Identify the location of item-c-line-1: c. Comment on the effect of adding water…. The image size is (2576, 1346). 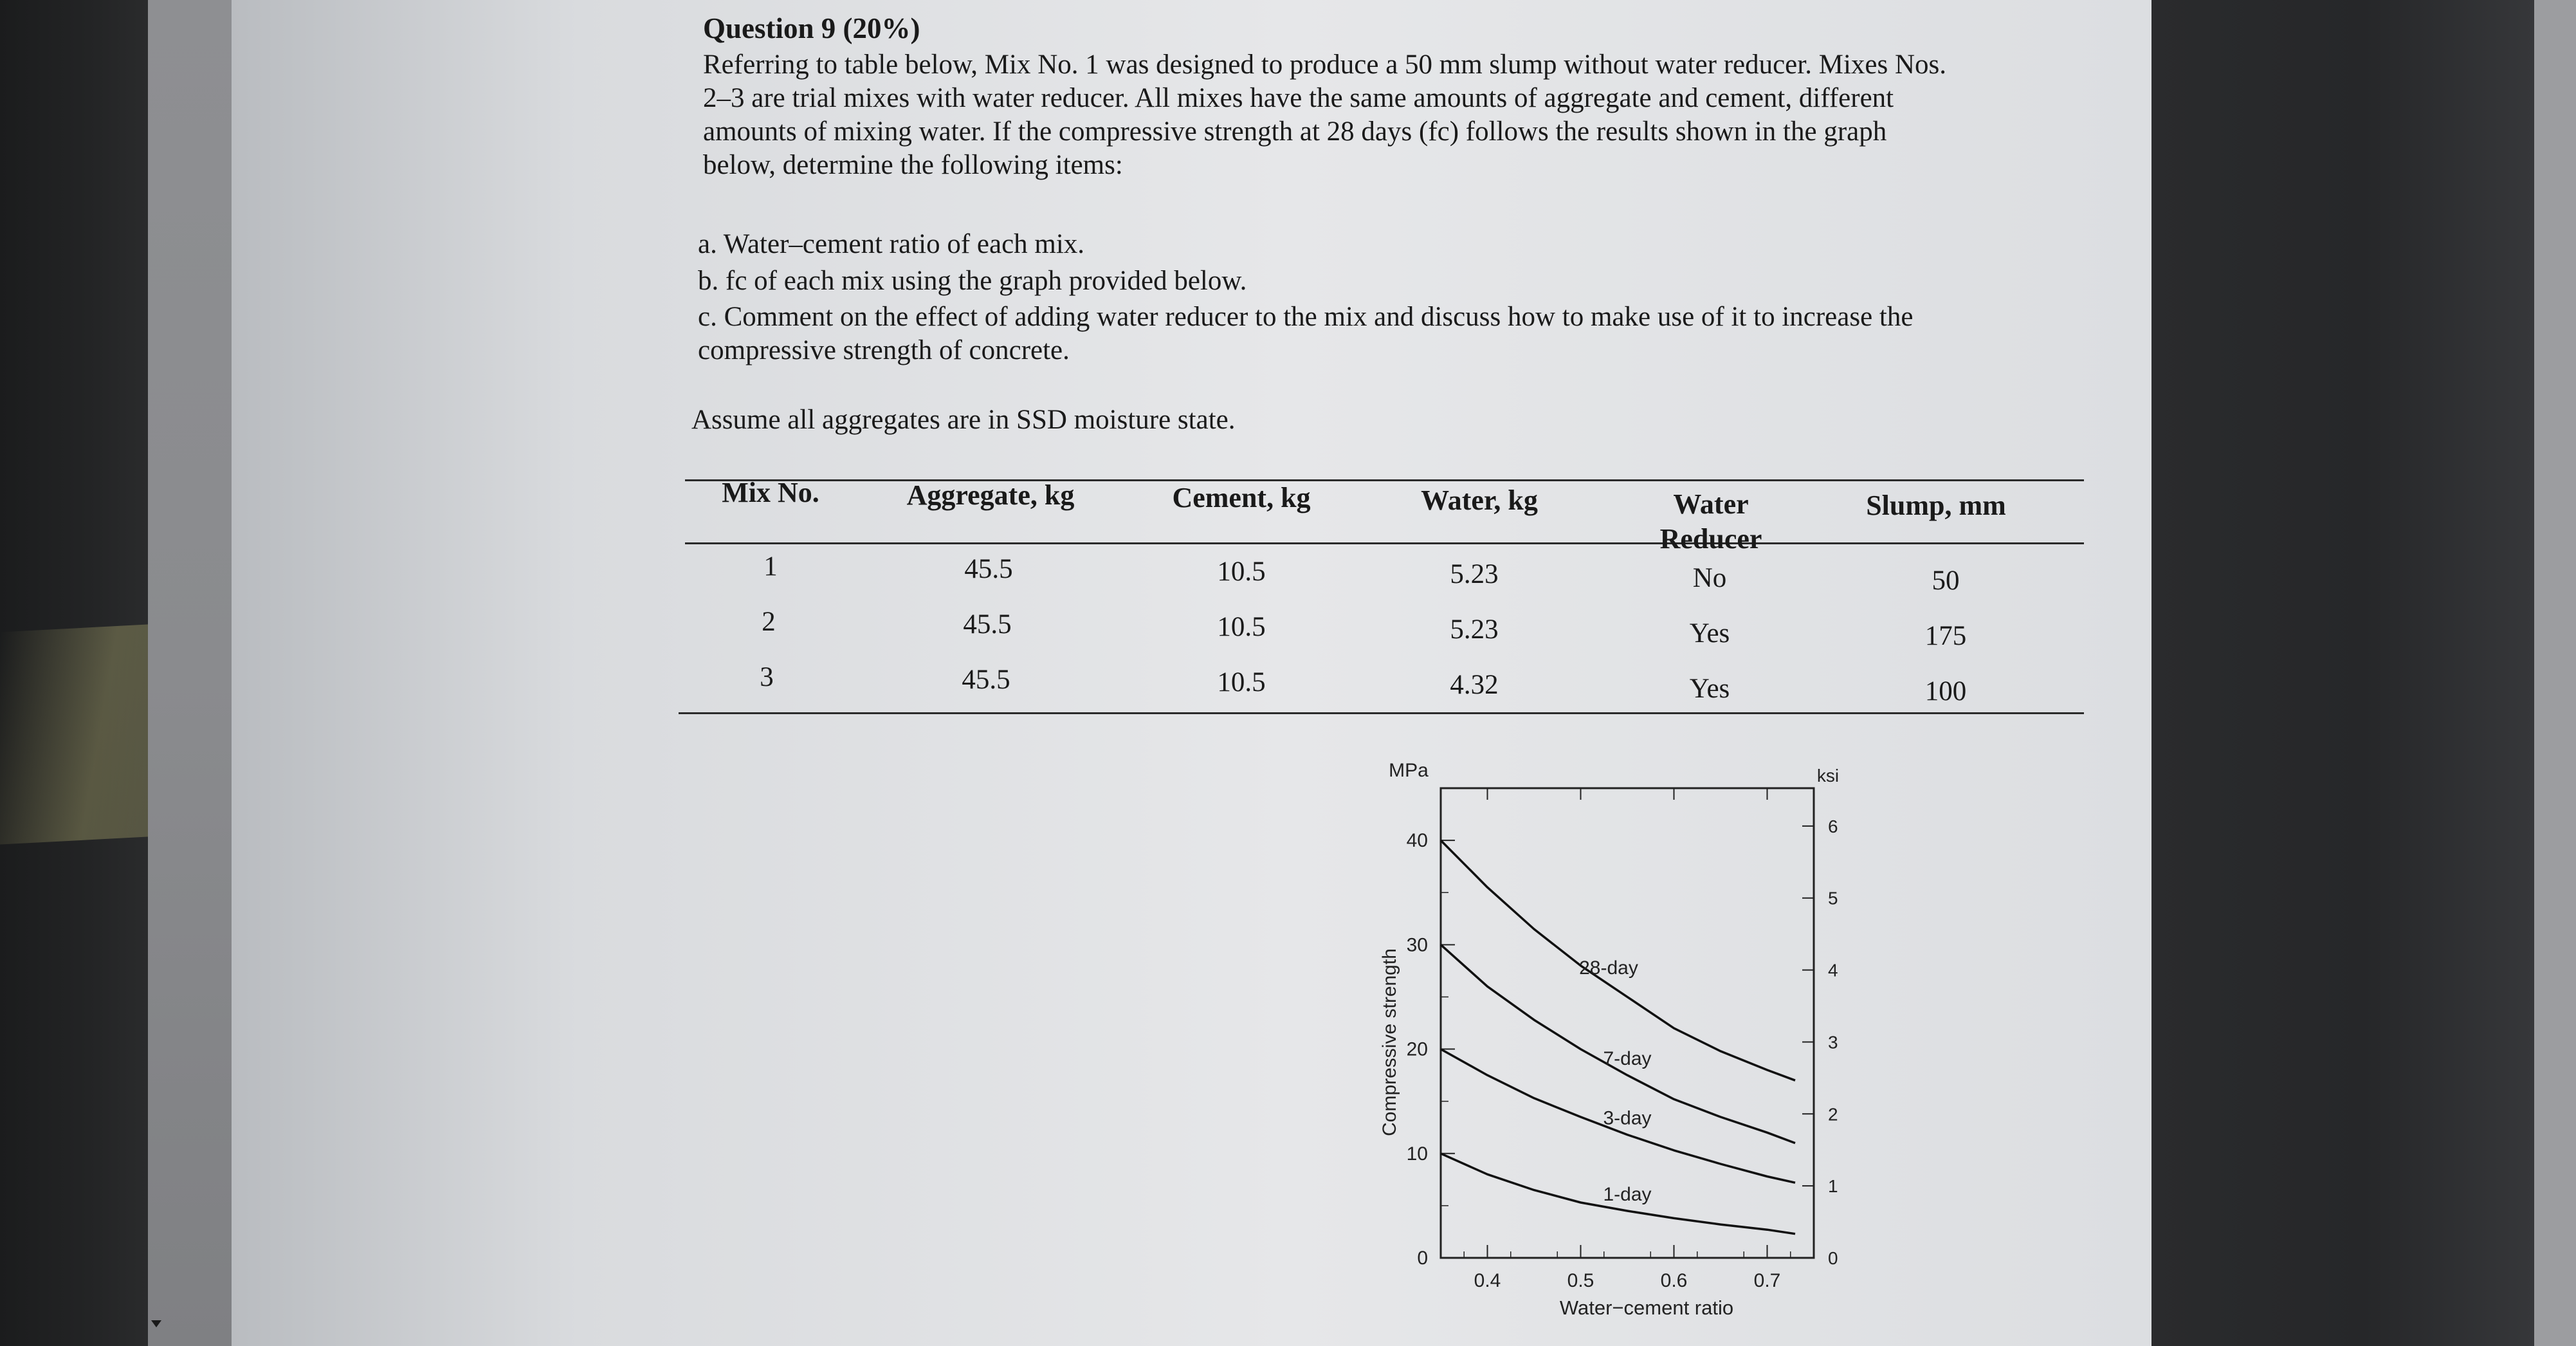
(1306, 317).